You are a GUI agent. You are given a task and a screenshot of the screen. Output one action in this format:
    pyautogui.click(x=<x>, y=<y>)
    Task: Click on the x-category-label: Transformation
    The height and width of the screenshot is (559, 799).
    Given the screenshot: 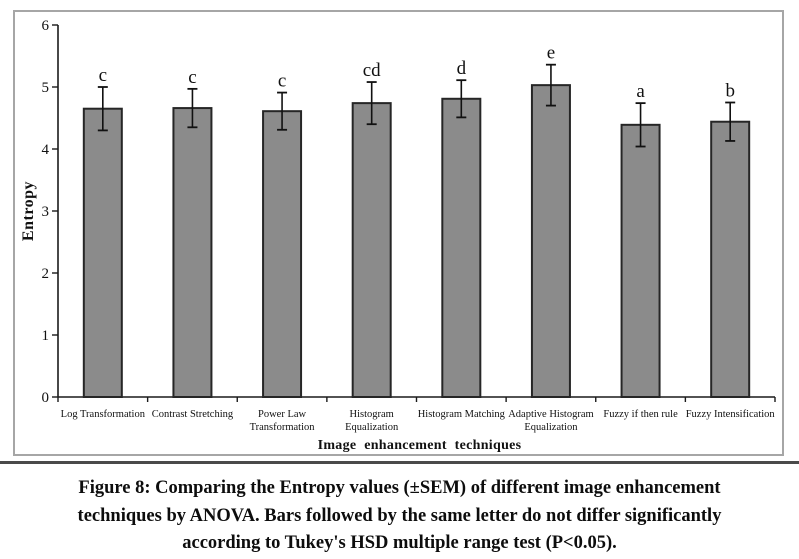 What is the action you would take?
    pyautogui.click(x=283, y=427)
    